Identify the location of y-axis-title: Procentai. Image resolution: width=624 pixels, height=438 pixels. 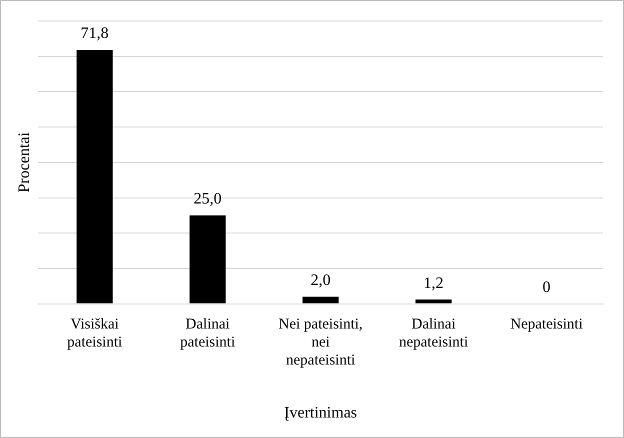
(24, 162).